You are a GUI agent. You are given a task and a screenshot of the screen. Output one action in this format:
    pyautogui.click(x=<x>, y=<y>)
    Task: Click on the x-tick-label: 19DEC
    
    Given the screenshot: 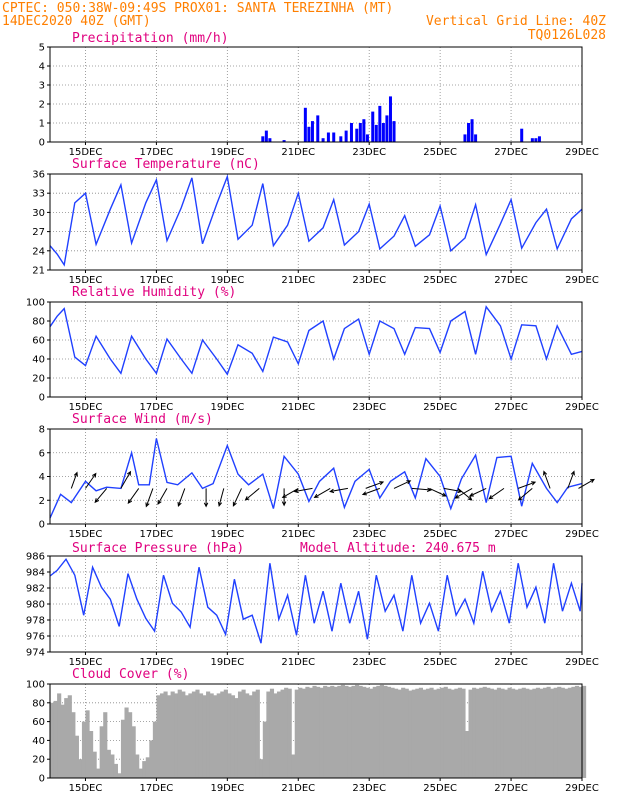 What is the action you would take?
    pyautogui.click(x=227, y=534)
    